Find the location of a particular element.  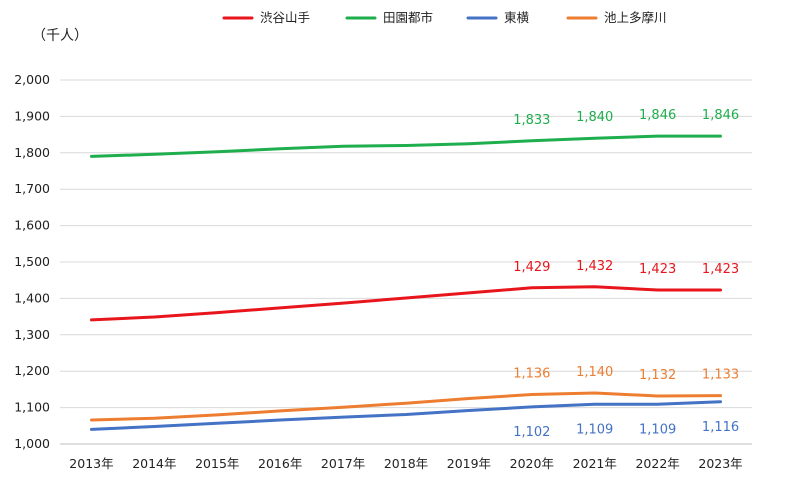

data-label: 1,432 is located at coordinates (594, 266).